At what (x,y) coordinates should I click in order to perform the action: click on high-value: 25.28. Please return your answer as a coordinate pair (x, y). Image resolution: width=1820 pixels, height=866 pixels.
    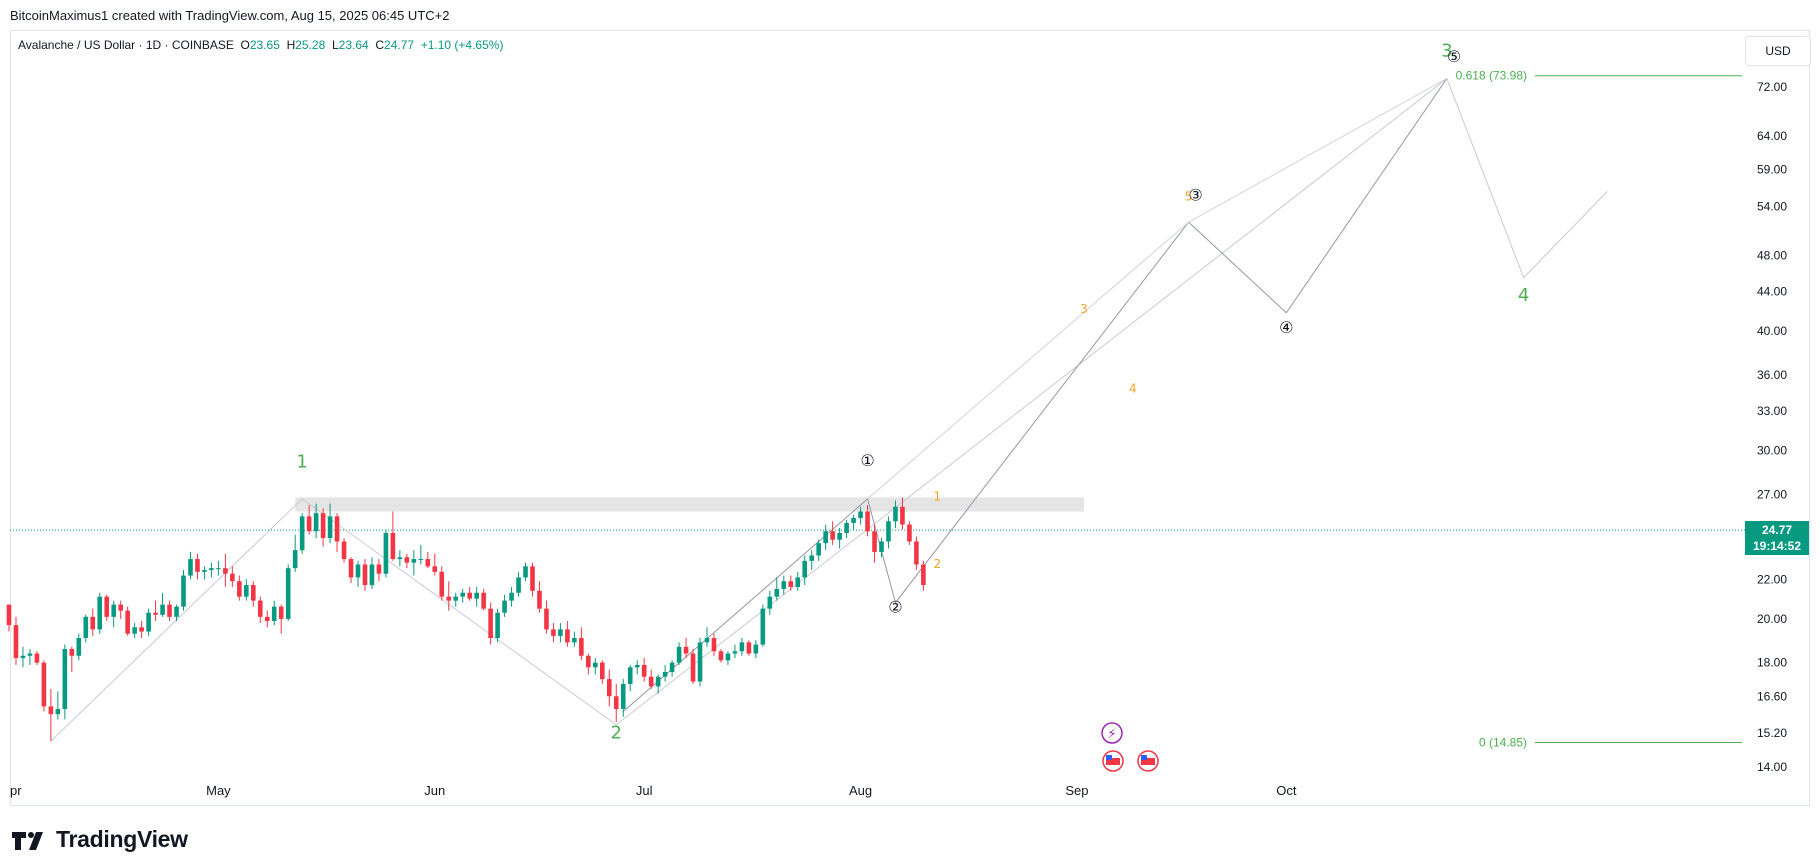
    Looking at the image, I should click on (310, 45).